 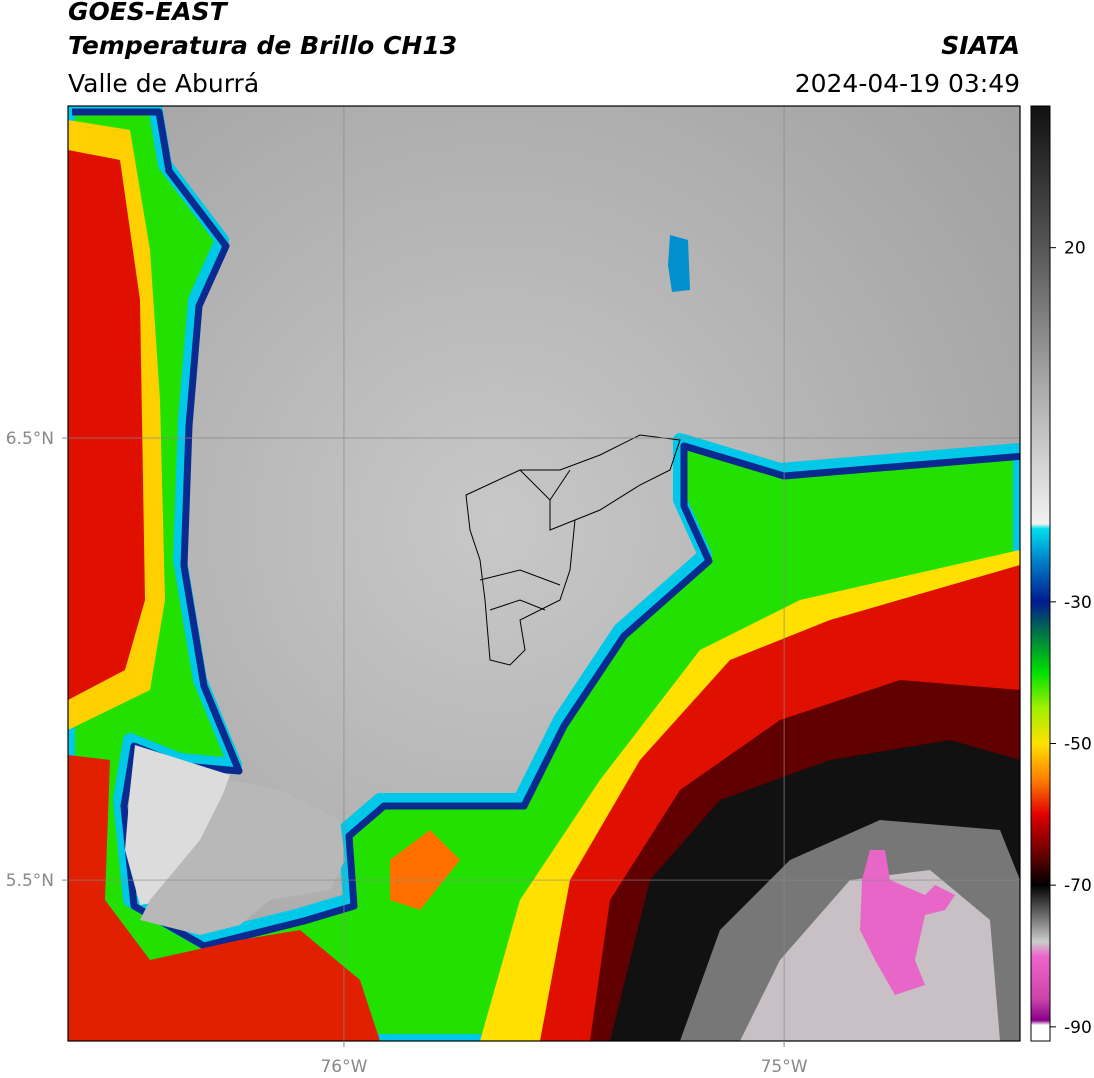 I want to click on valle-de-aburra-outline, so click(x=573, y=550).